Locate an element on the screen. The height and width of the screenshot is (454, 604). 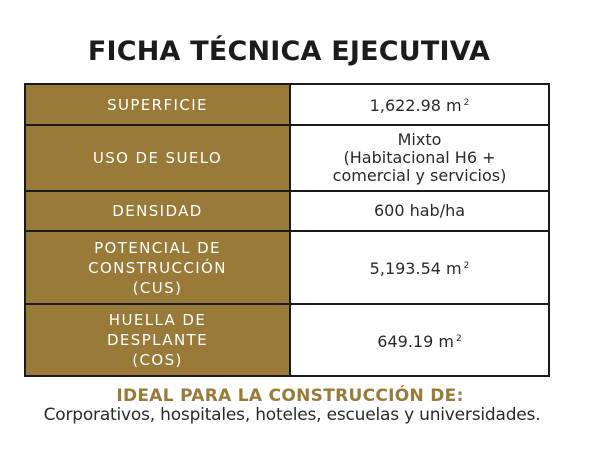
label-line: POTENCIAL DE is located at coordinates (157, 247).